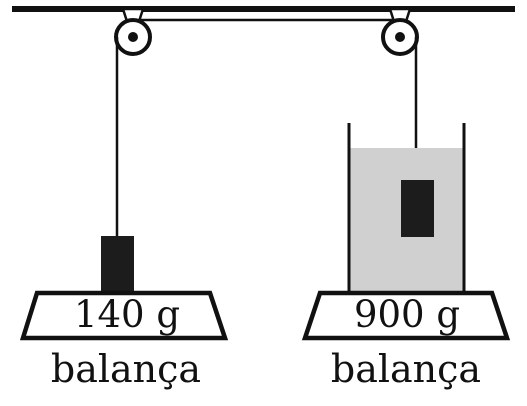  I want to click on submerged-block, so click(417, 208).